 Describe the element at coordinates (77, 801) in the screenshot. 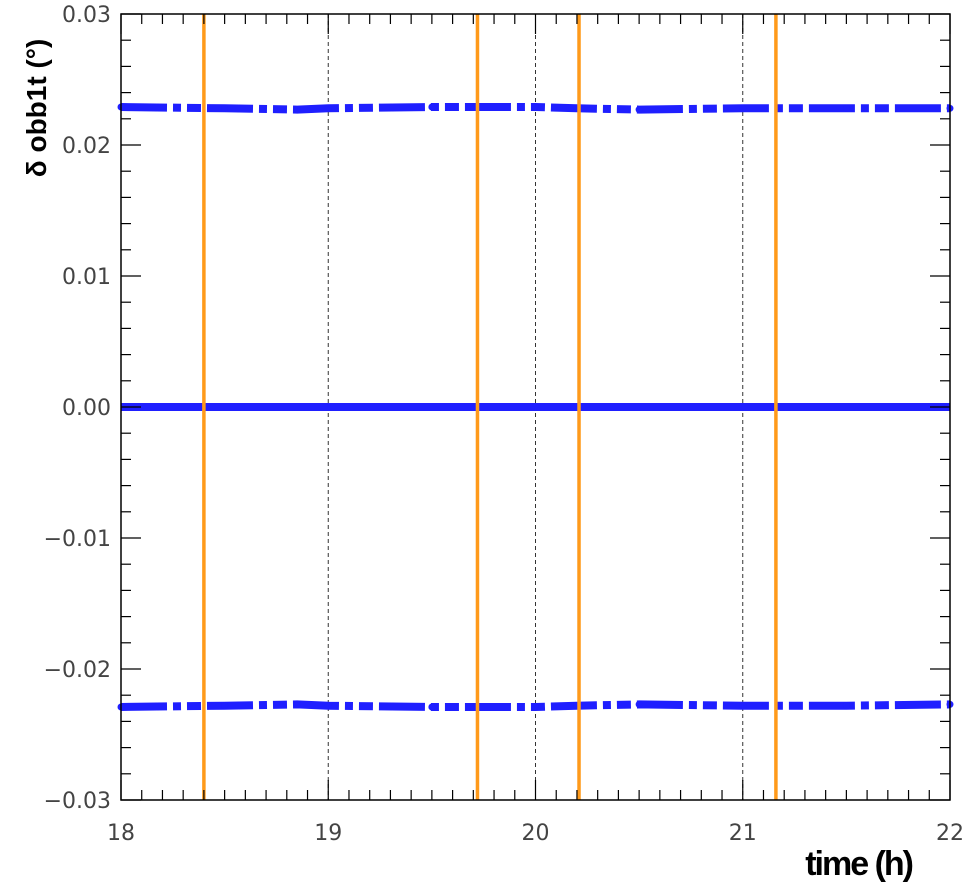

I see `y-tick-label-0: −0.03` at that location.